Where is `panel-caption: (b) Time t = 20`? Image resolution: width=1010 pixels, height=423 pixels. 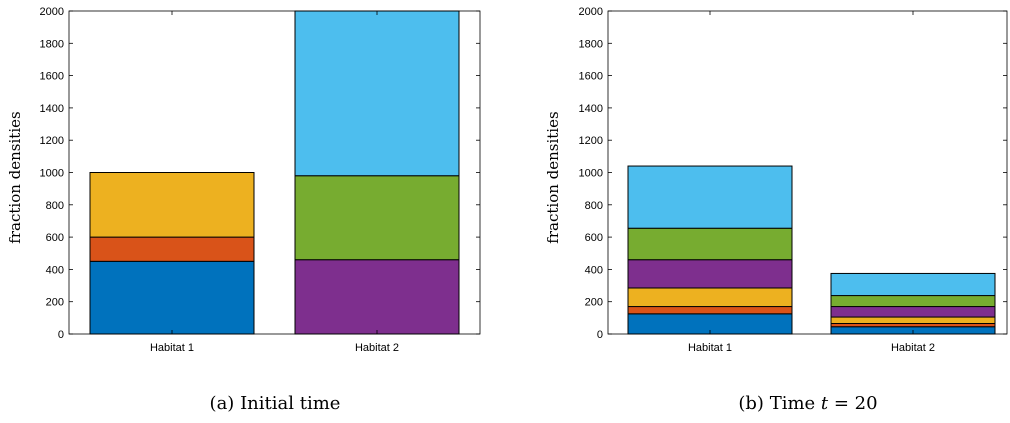
panel-caption: (b) Time t = 20 is located at coordinates (807, 403).